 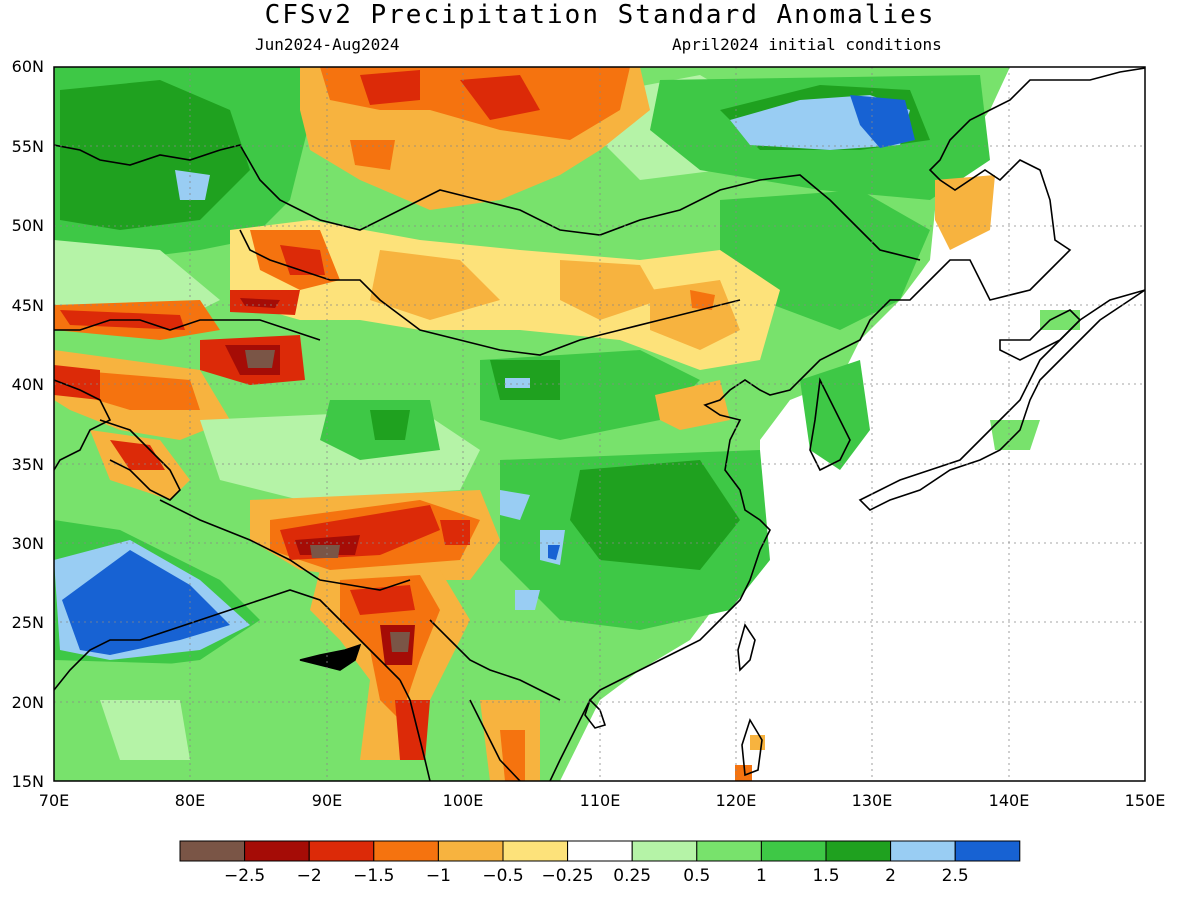 What do you see at coordinates (1009, 800) in the screenshot?
I see `lon-tick: 140E` at bounding box center [1009, 800].